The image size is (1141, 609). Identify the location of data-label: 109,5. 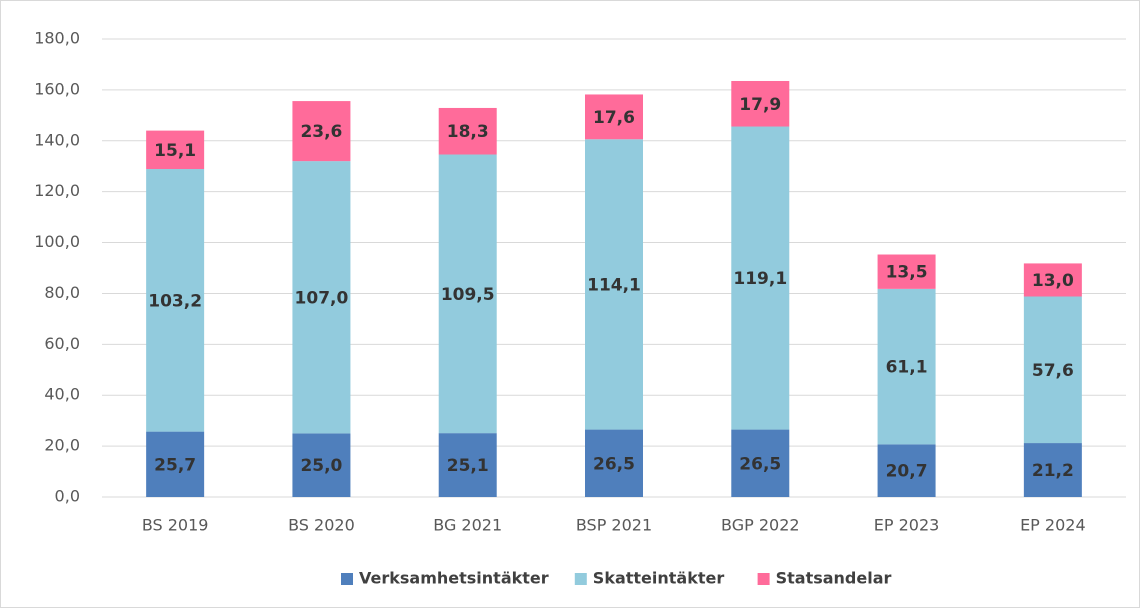
(468, 295).